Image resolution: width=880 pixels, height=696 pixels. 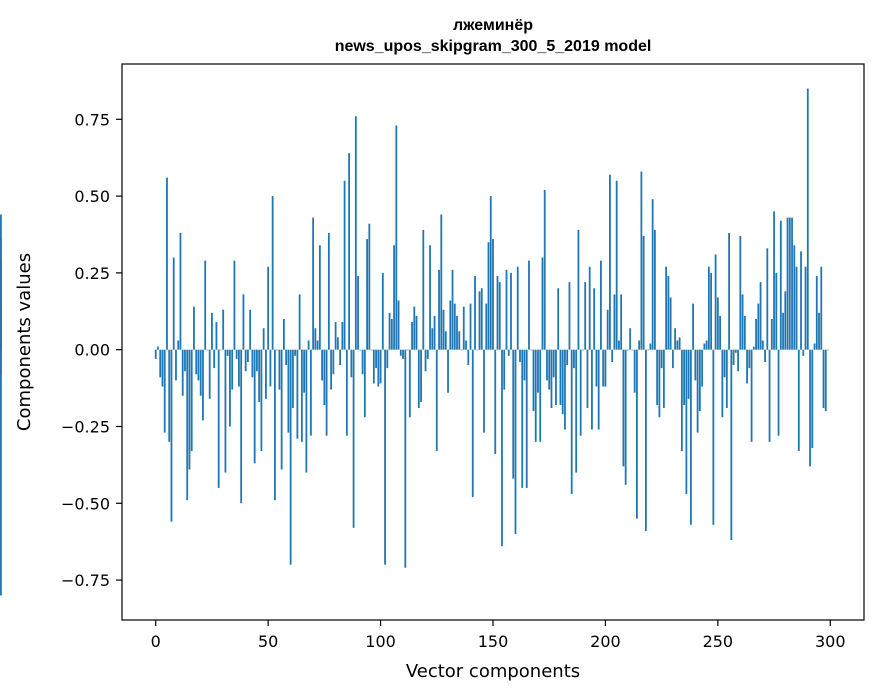 I want to click on x-tick-label: 250, so click(x=718, y=641).